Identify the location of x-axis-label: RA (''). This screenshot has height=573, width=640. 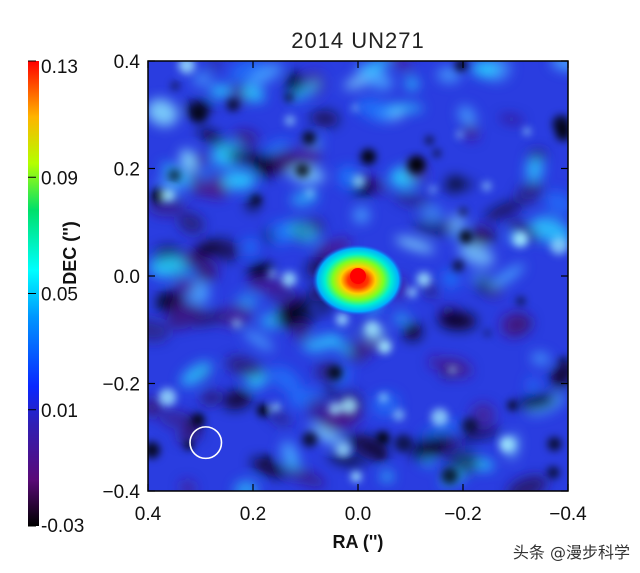
(358, 542).